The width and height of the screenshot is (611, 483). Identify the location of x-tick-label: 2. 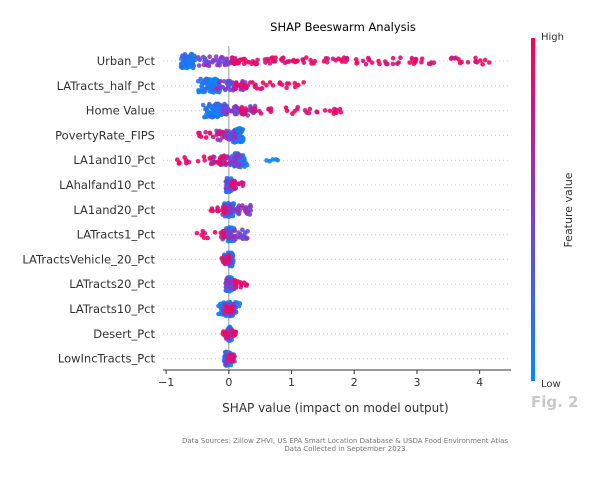
(354, 382).